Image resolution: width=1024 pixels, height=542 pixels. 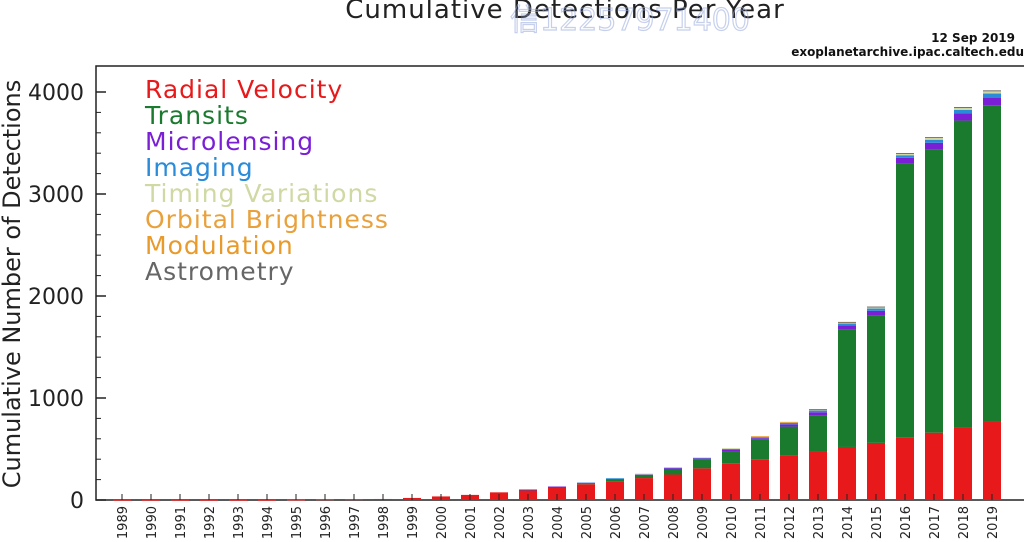 I want to click on y-tick-label: 3000, so click(x=56, y=195).